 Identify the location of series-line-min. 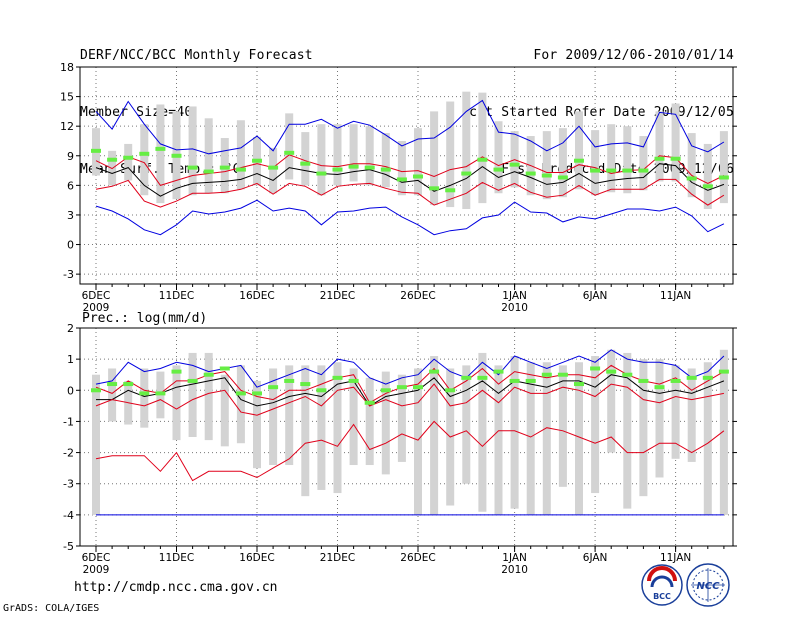
(410, 451).